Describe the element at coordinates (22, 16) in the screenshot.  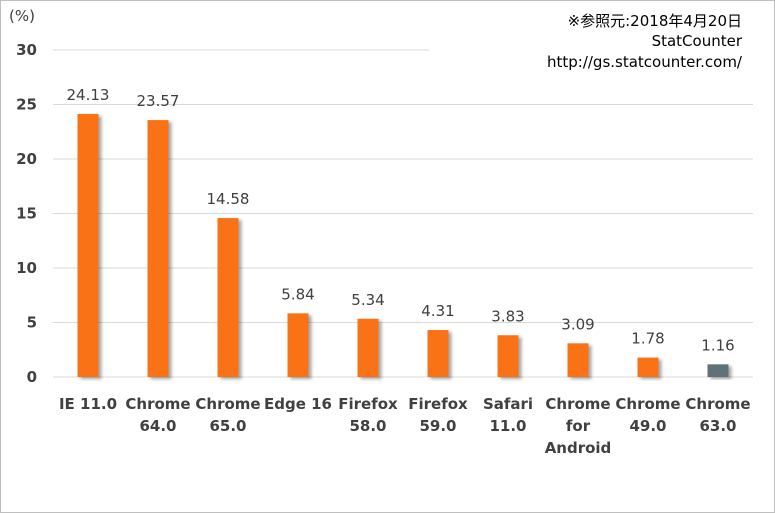
I see `y-axis-unit-label: (%)` at that location.